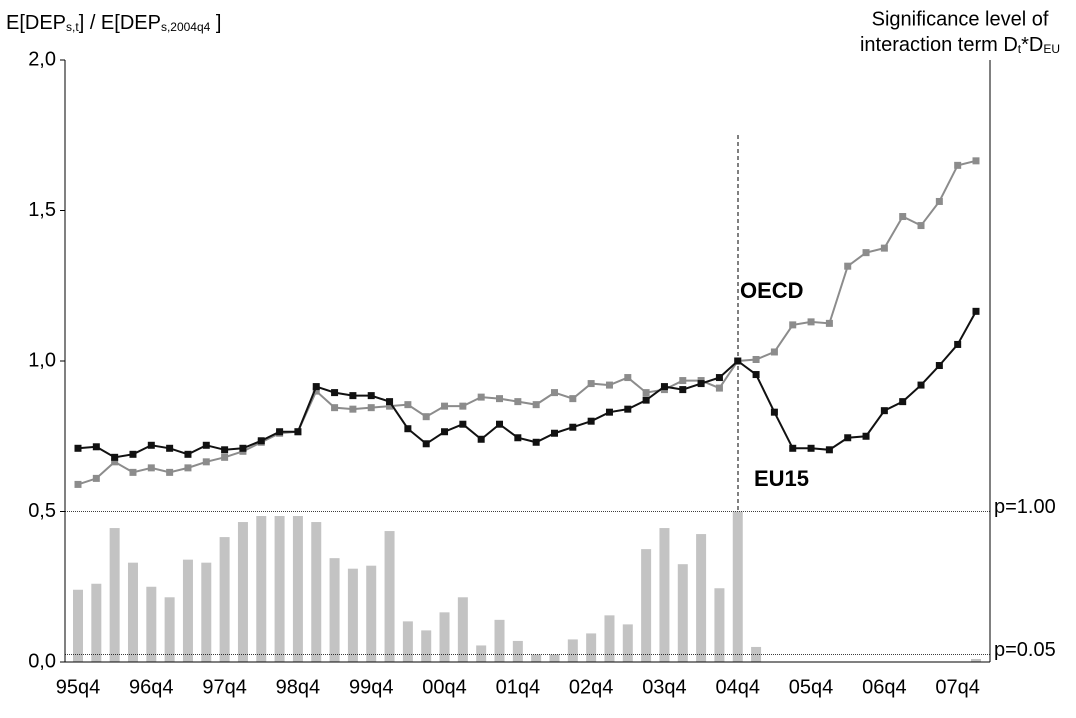 Image resolution: width=1076 pixels, height=718 pixels. What do you see at coordinates (42, 661) in the screenshot?
I see `y-tick-label: 0,0` at bounding box center [42, 661].